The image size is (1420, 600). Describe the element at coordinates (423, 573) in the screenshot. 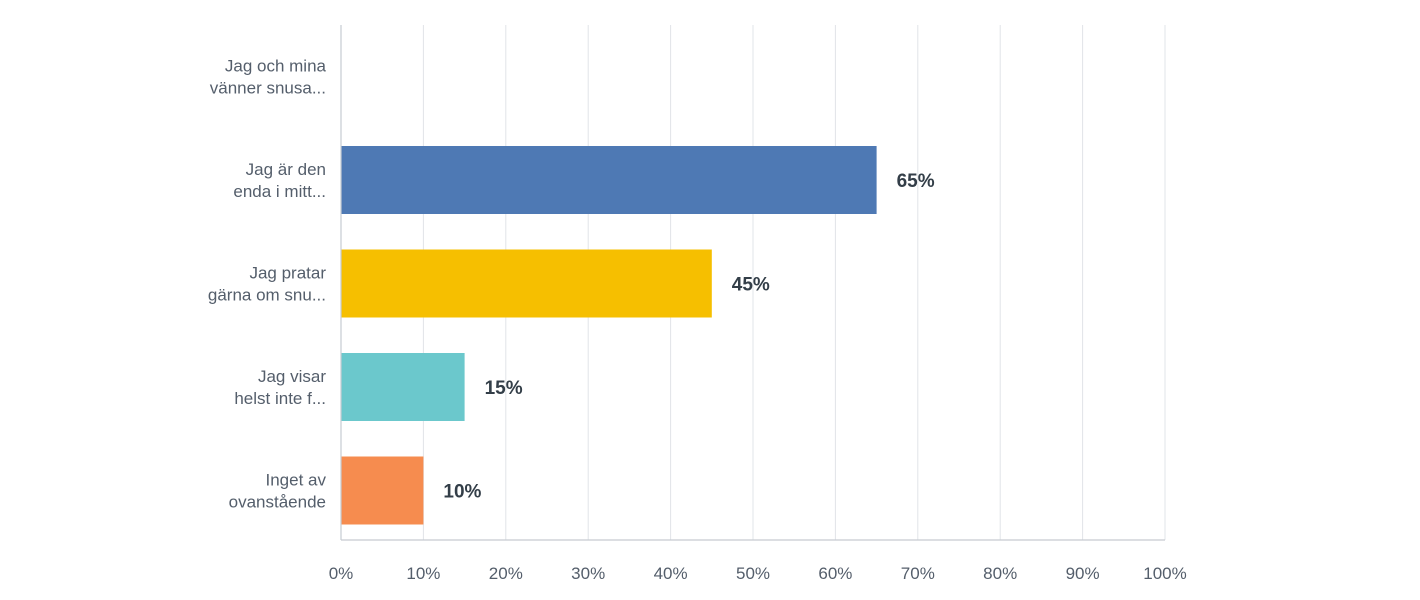

I see `x-tick-label: 10%` at that location.